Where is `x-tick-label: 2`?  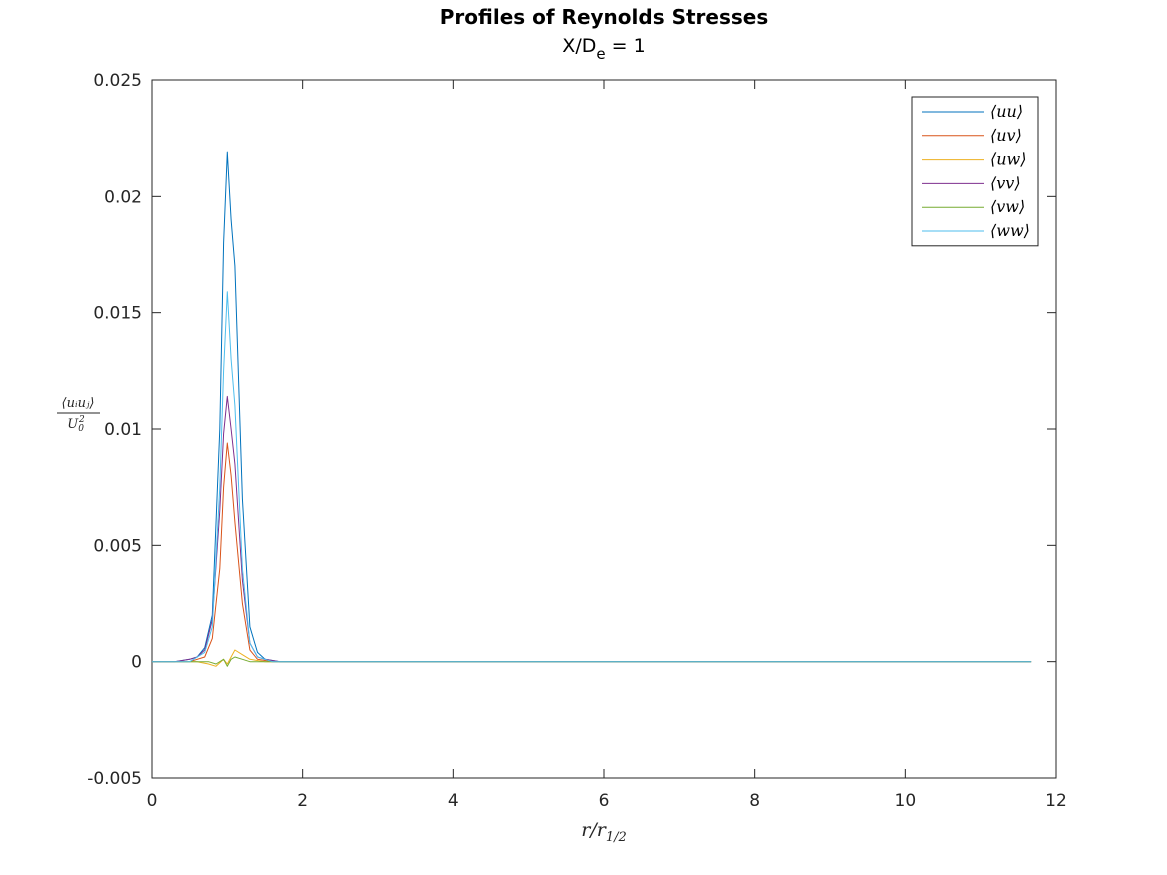
x-tick-label: 2 is located at coordinates (302, 801).